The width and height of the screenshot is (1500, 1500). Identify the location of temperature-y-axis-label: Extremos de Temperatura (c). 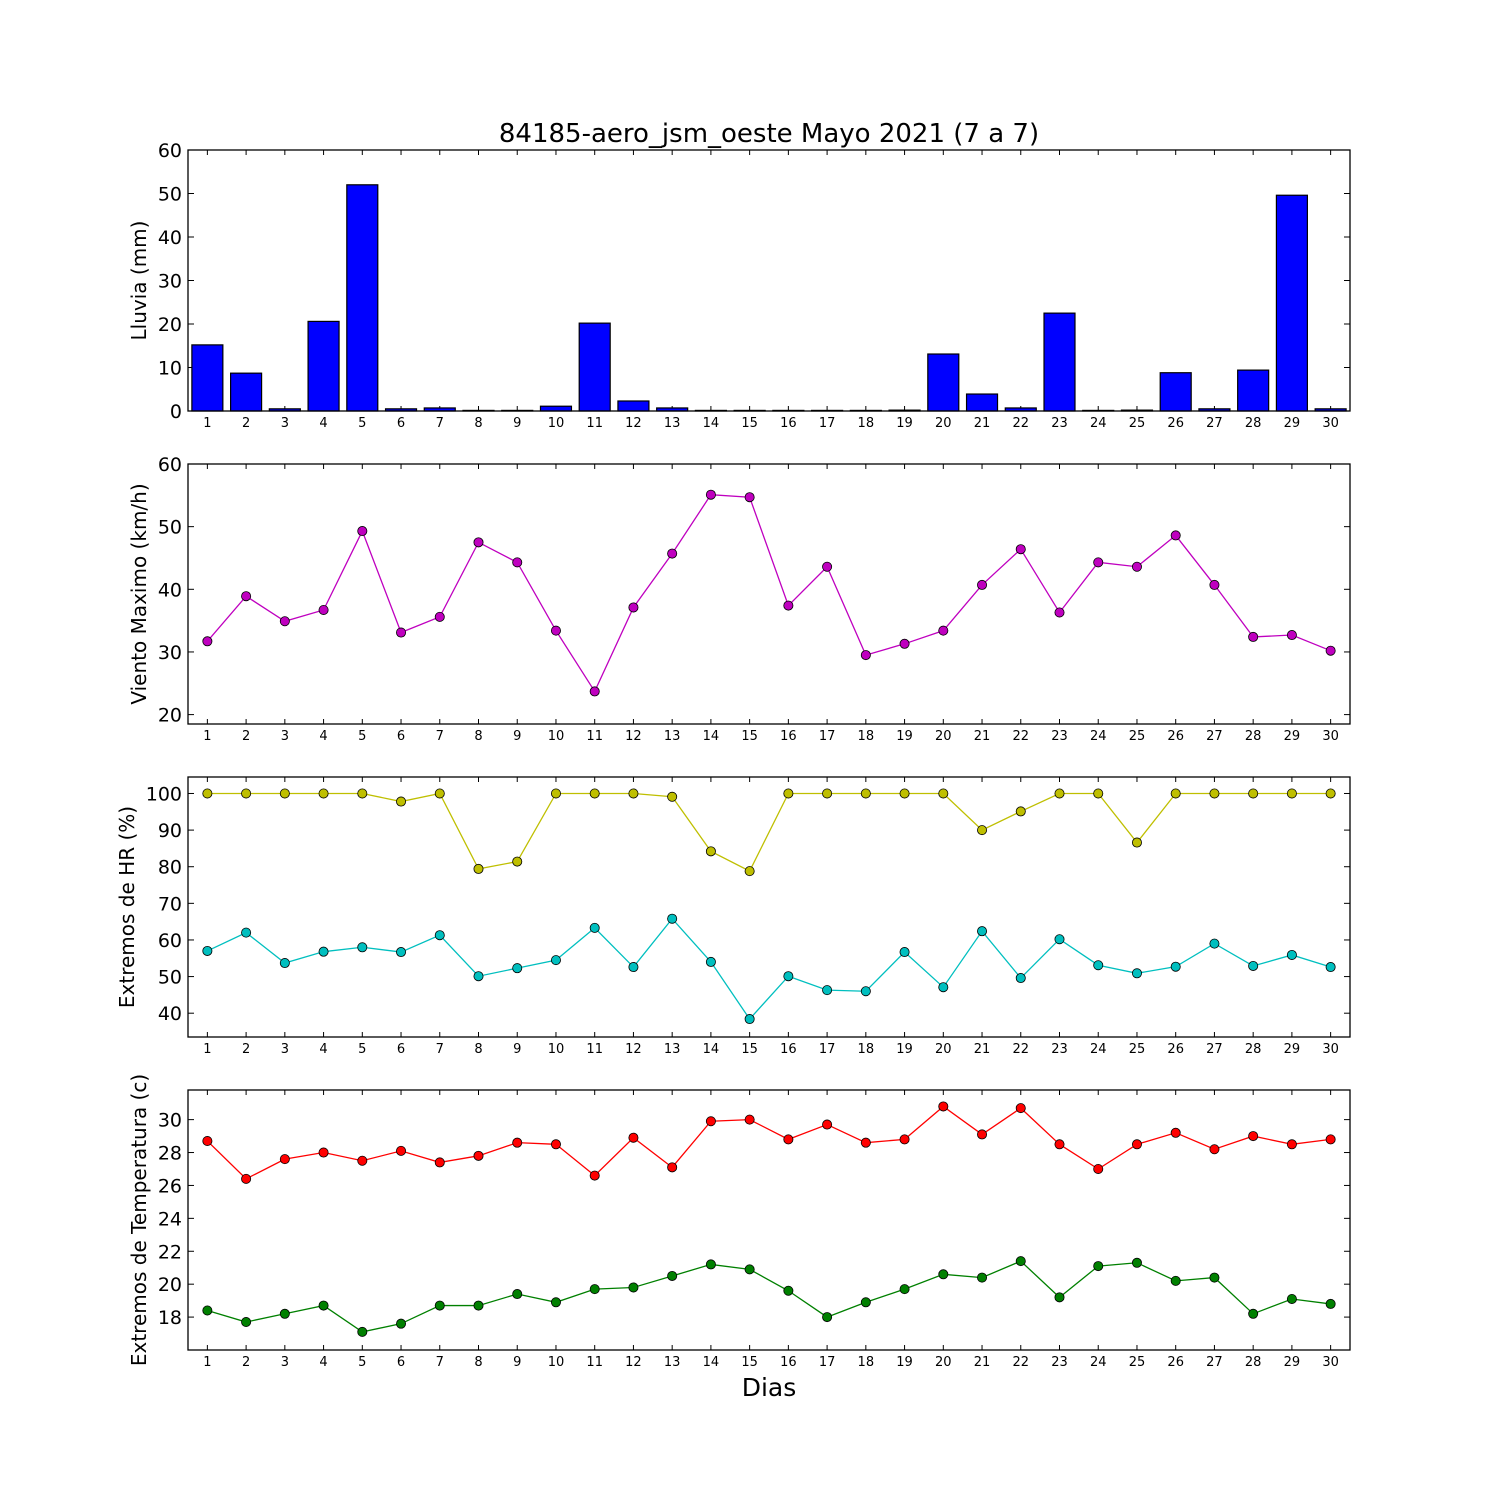
(139, 1220).